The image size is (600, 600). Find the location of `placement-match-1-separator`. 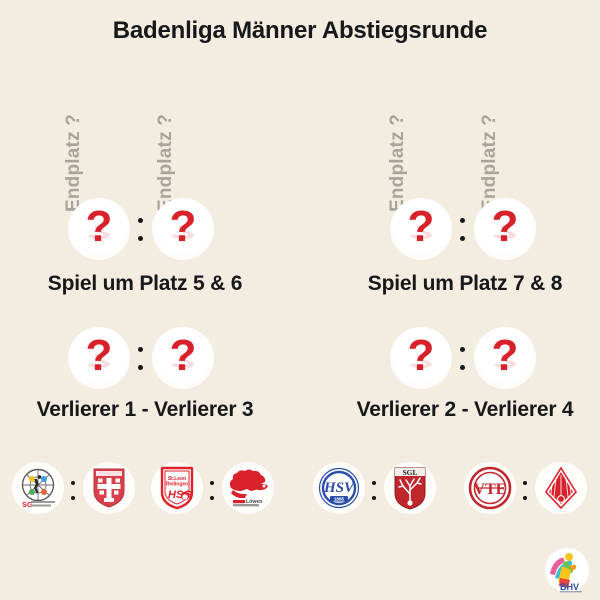

placement-match-1-separator is located at coordinates (140, 229).